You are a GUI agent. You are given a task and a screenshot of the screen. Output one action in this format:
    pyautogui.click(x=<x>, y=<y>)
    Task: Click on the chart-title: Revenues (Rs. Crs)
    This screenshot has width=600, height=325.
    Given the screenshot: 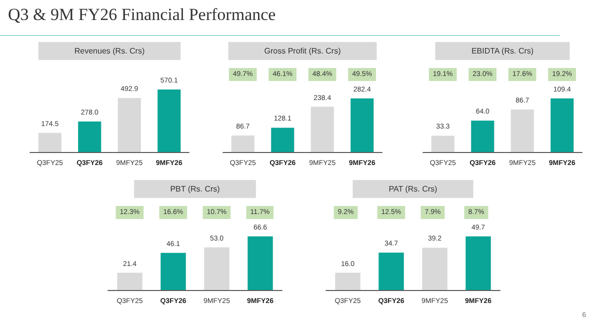 What is the action you would take?
    pyautogui.click(x=109, y=51)
    